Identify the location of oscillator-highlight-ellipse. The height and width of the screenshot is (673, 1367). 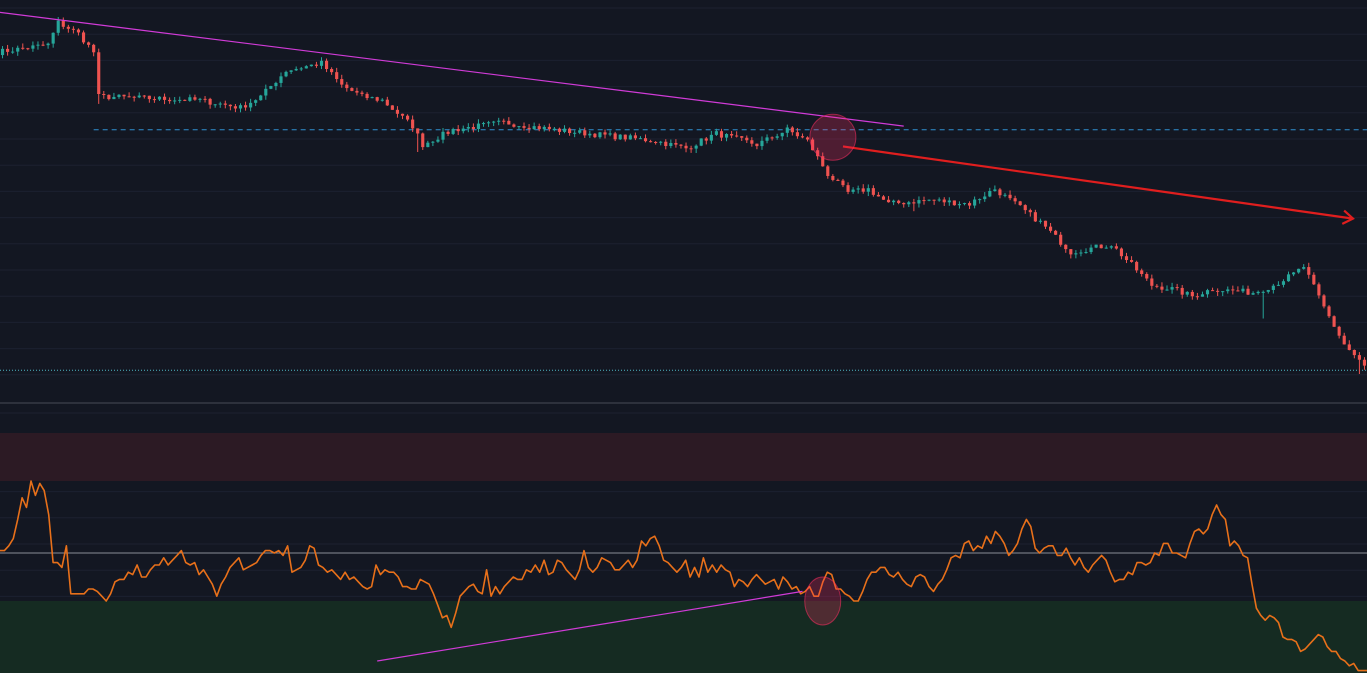
(823, 601).